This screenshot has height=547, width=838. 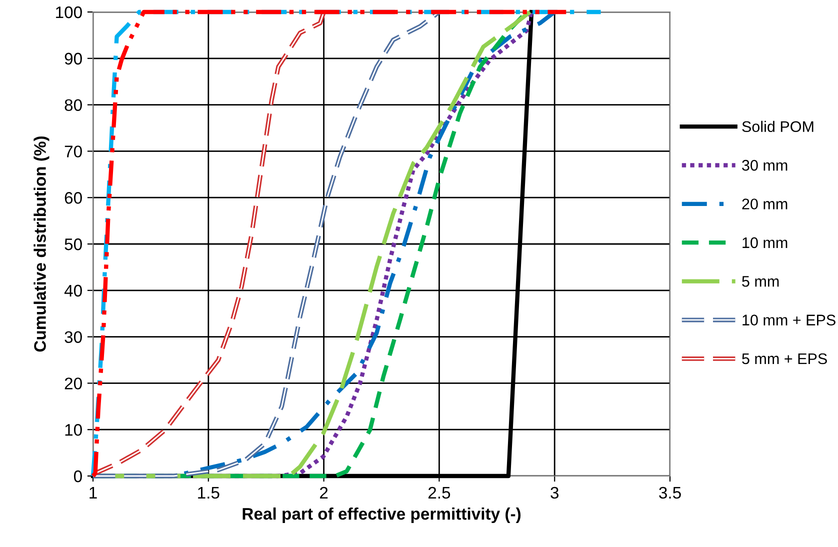 I want to click on y-tick-label: 50, so click(x=73, y=244).